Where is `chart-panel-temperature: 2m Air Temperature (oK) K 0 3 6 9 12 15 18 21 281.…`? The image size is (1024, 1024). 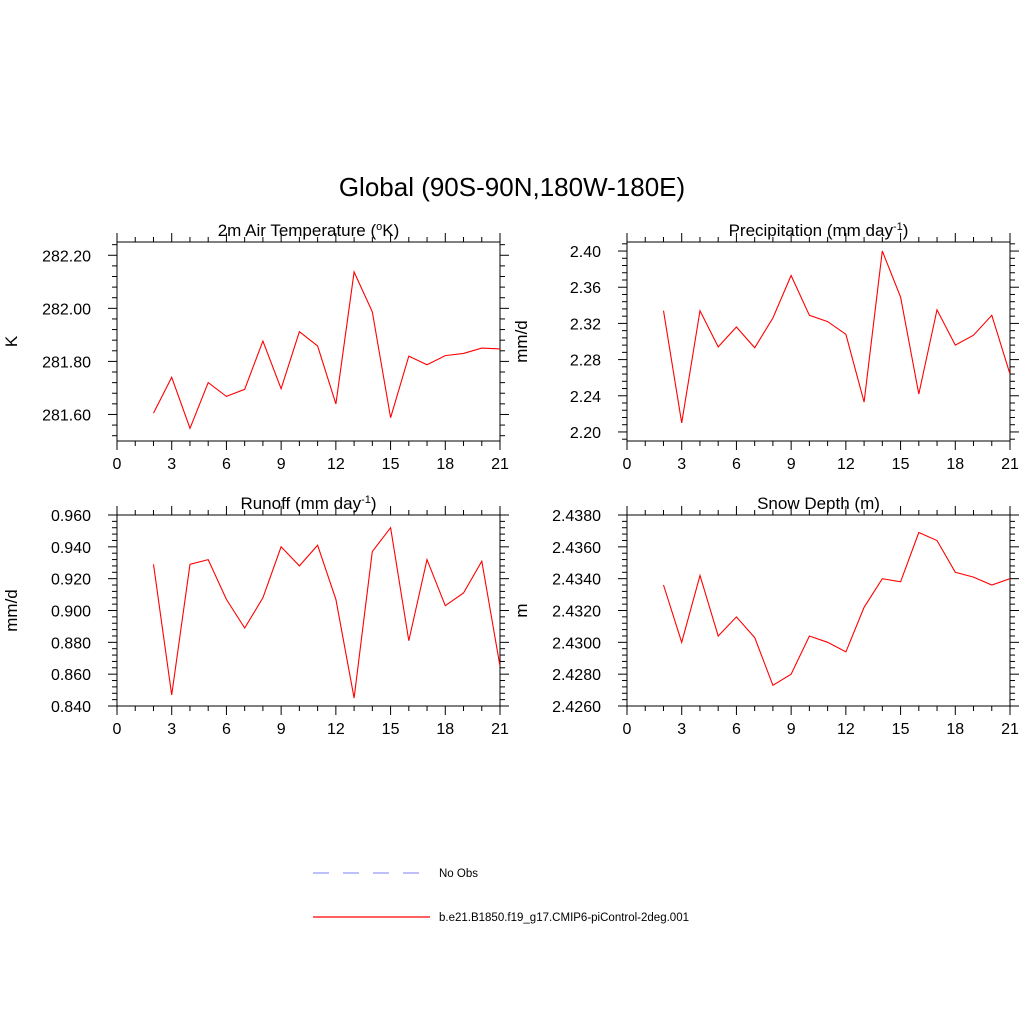 chart-panel-temperature: 2m Air Temperature (oK) K 0 3 6 9 12 15 18 21 281.… is located at coordinates (255, 347).